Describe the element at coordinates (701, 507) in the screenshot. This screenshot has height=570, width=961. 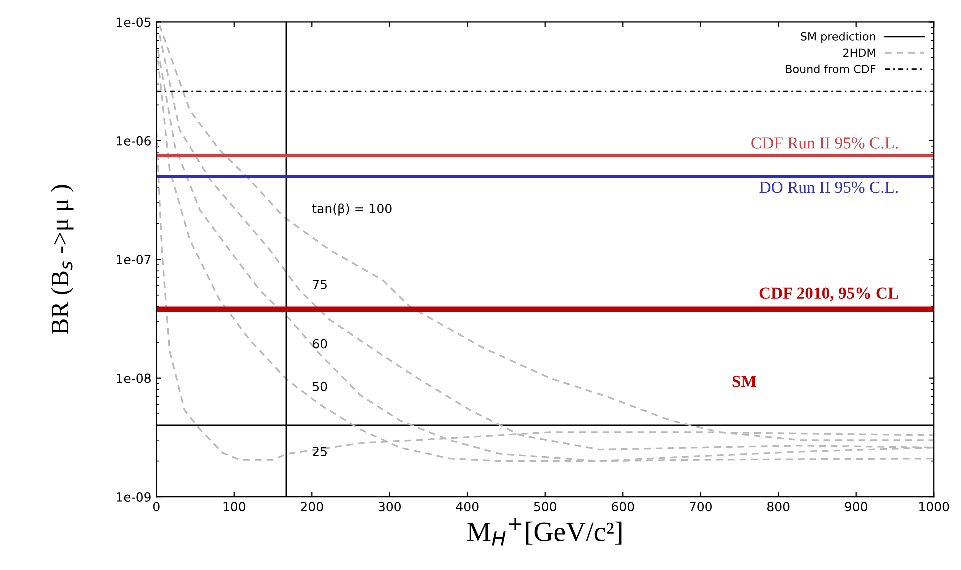
I see `x-tick-label: 700` at that location.